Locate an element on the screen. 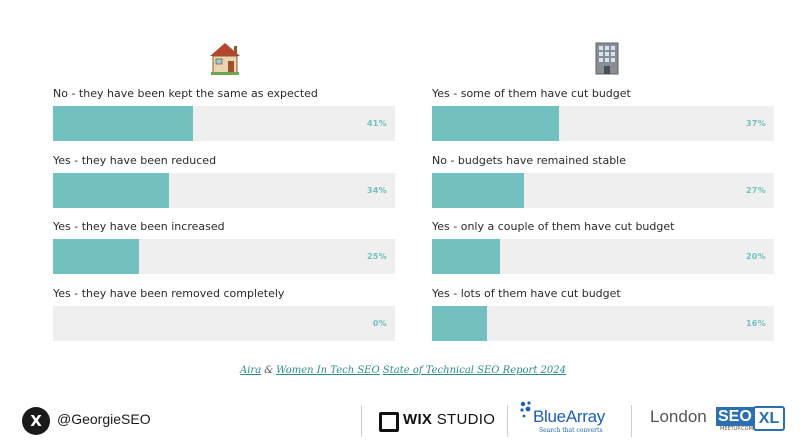 This screenshot has height=448, width=806. bar-row: Yes - they have been reduced 34% is located at coordinates (226, 184).